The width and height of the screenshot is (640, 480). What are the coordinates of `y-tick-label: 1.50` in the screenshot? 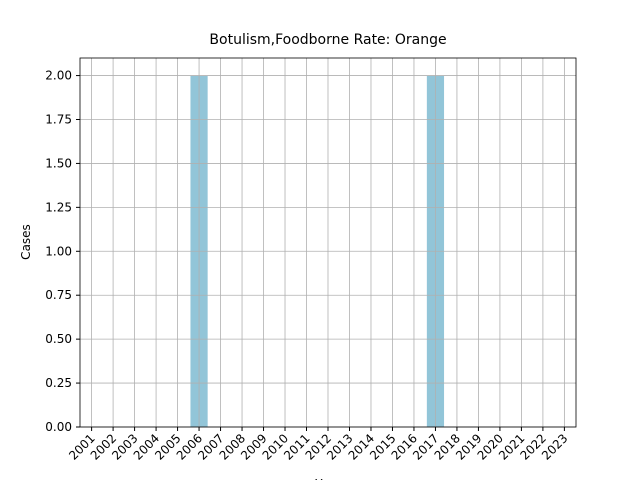 It's located at (58, 163).